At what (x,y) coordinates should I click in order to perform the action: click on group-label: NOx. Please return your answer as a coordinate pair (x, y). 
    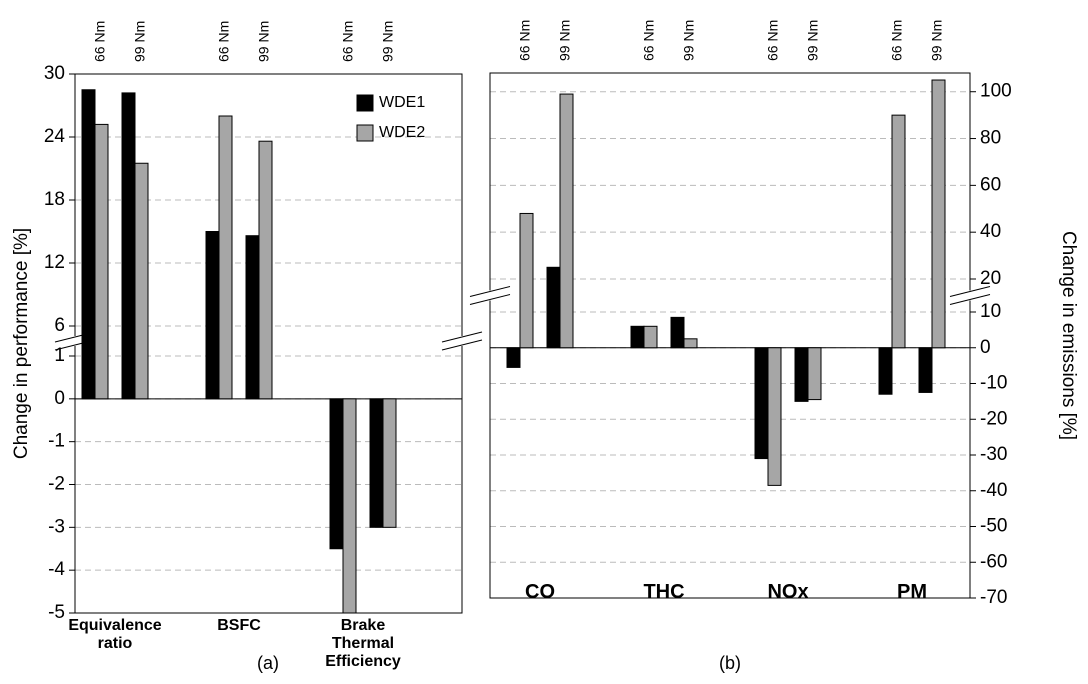
    Looking at the image, I should click on (788, 592).